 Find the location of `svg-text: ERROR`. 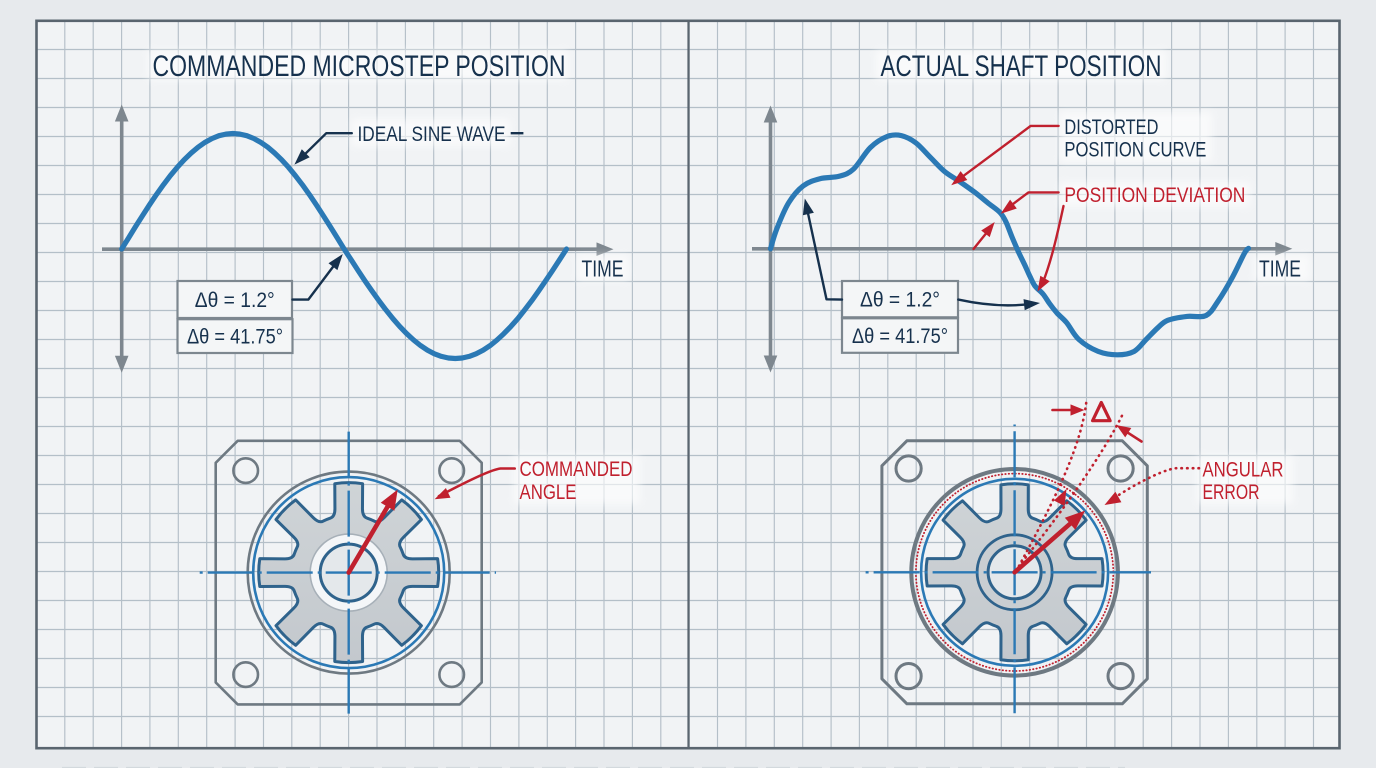

svg-text: ERROR is located at coordinates (1231, 492).